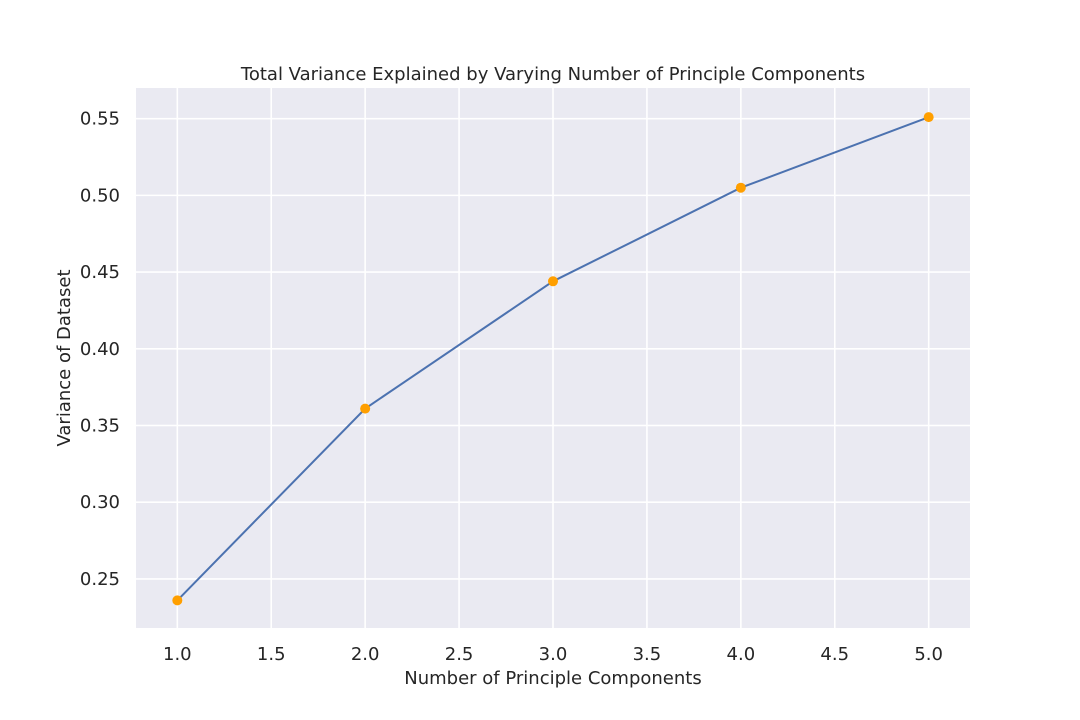 This screenshot has width=1080, height=720. I want to click on x-tick-label: 2.0, so click(365, 654).